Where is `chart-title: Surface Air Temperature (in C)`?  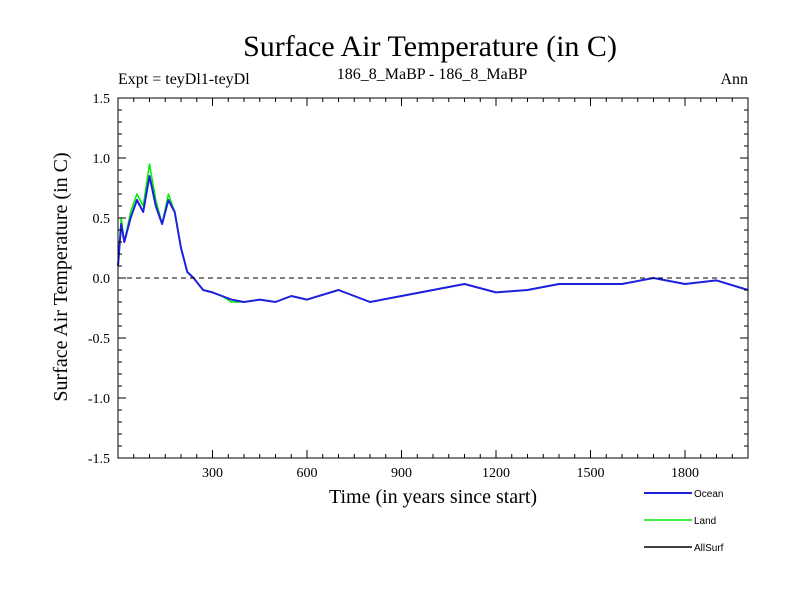 chart-title: Surface Air Temperature (in C) is located at coordinates (430, 46).